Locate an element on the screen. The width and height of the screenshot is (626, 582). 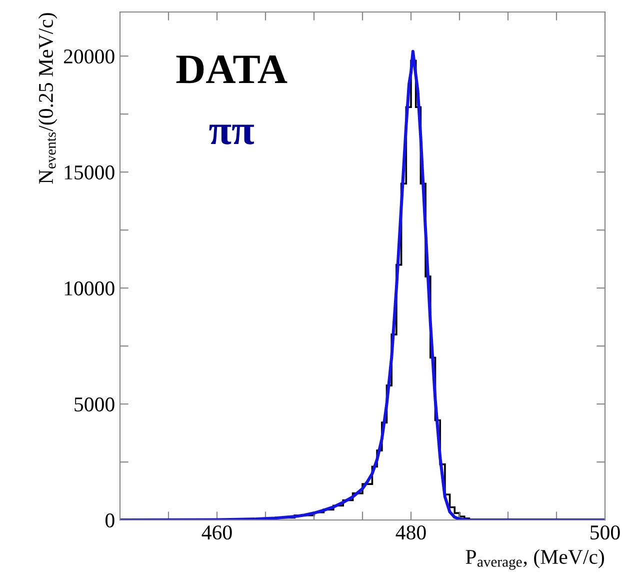
y-axis-title: N$_{events}$/(0.25 MeV/c) is located at coordinates (48, 98).